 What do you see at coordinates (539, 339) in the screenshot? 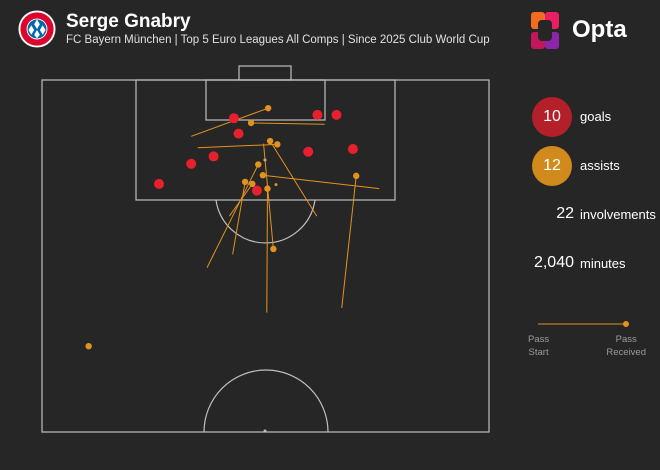
I see `legend-start-line1: Pass` at bounding box center [539, 339].